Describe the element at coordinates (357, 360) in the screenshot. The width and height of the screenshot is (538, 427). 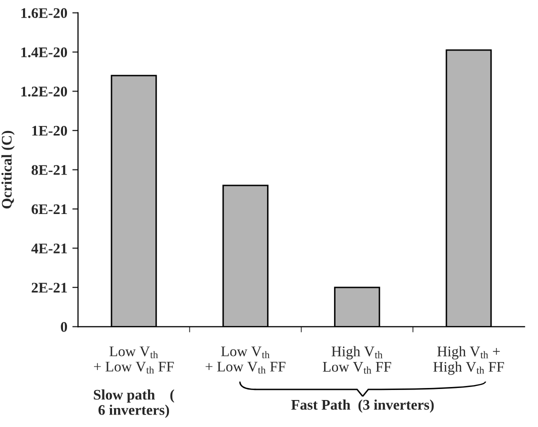
I see `x-tick-label: High V$_{th}$ Low V$_{th}$ FF` at that location.